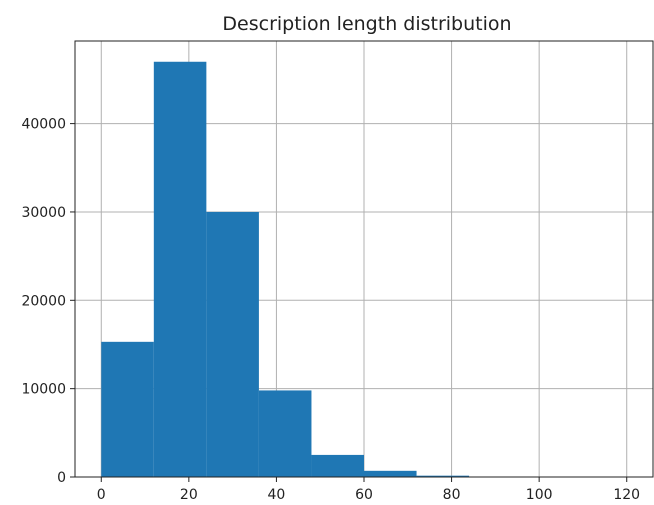 The width and height of the screenshot is (654, 505). I want to click on y-tick-label: 0, so click(61, 478).